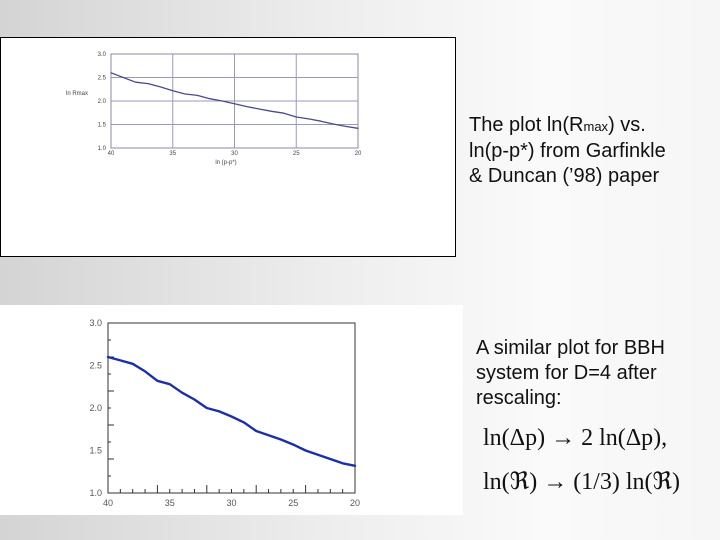  What do you see at coordinates (570, 348) in the screenshot?
I see `bottom-caption-line-1: A similar plot for BBH` at bounding box center [570, 348].